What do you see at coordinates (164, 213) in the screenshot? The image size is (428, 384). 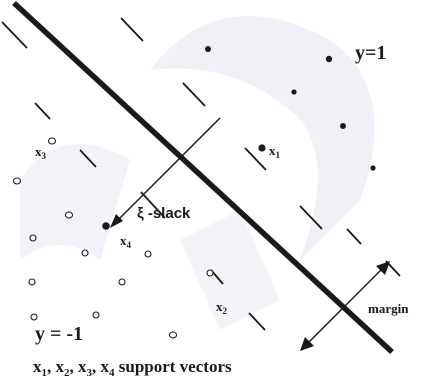 I see `slack-label: ξ -slack` at bounding box center [164, 213].